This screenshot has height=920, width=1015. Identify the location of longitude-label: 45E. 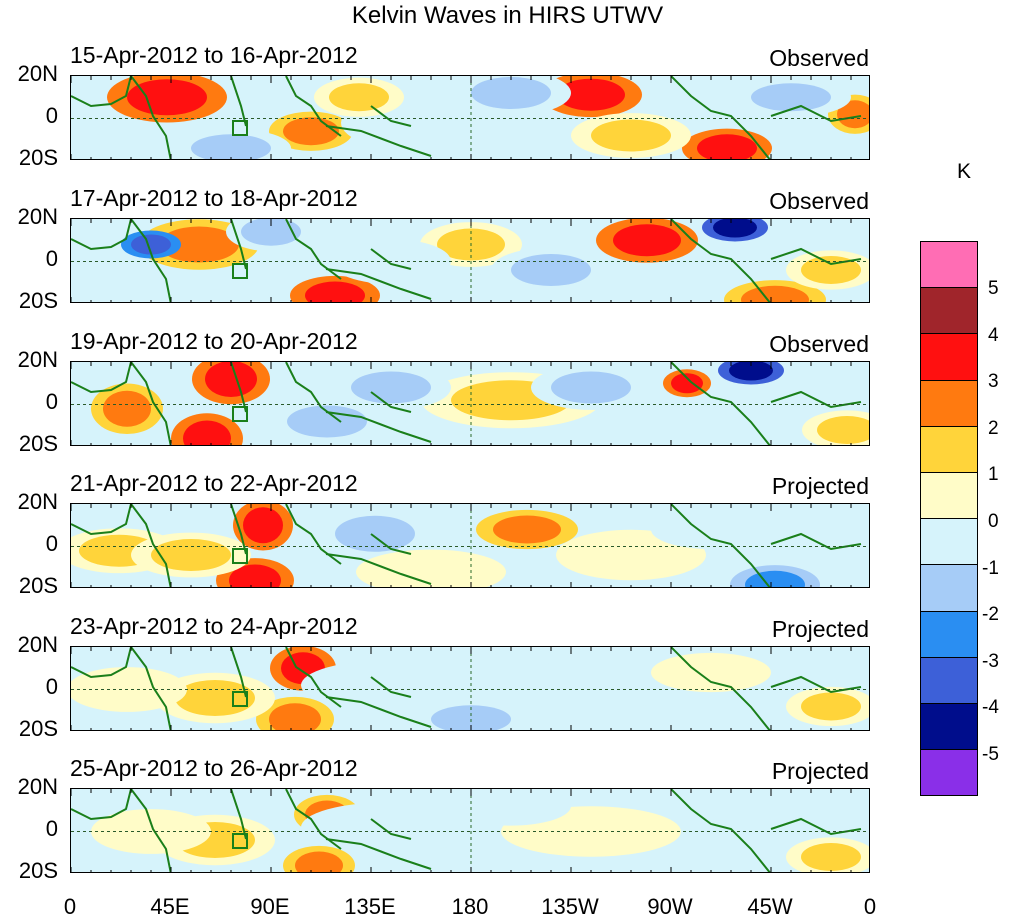
(170, 906).